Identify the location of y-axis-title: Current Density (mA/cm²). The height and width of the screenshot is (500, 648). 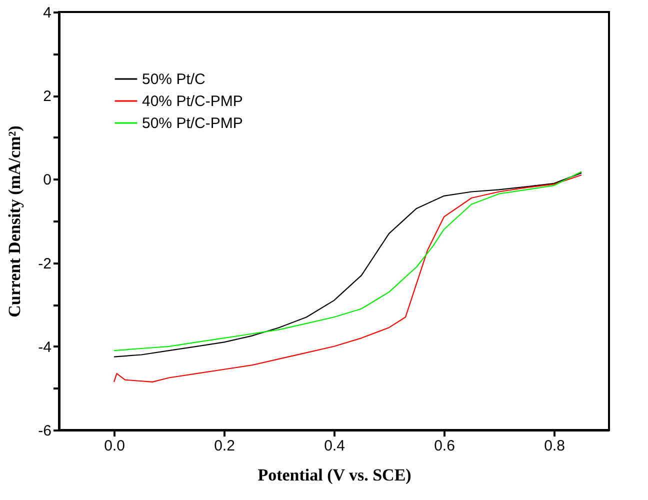
(14, 222).